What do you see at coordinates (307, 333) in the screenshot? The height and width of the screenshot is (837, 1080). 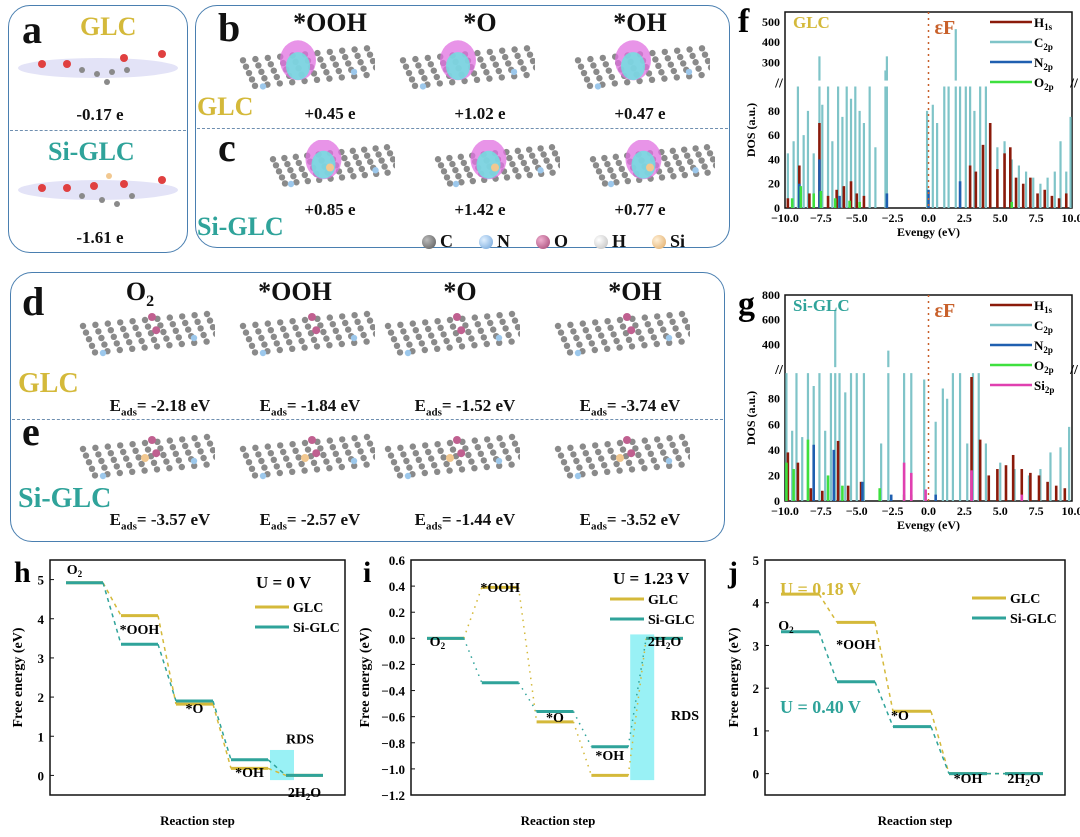 I see `glc-adsorption-molecule` at bounding box center [307, 333].